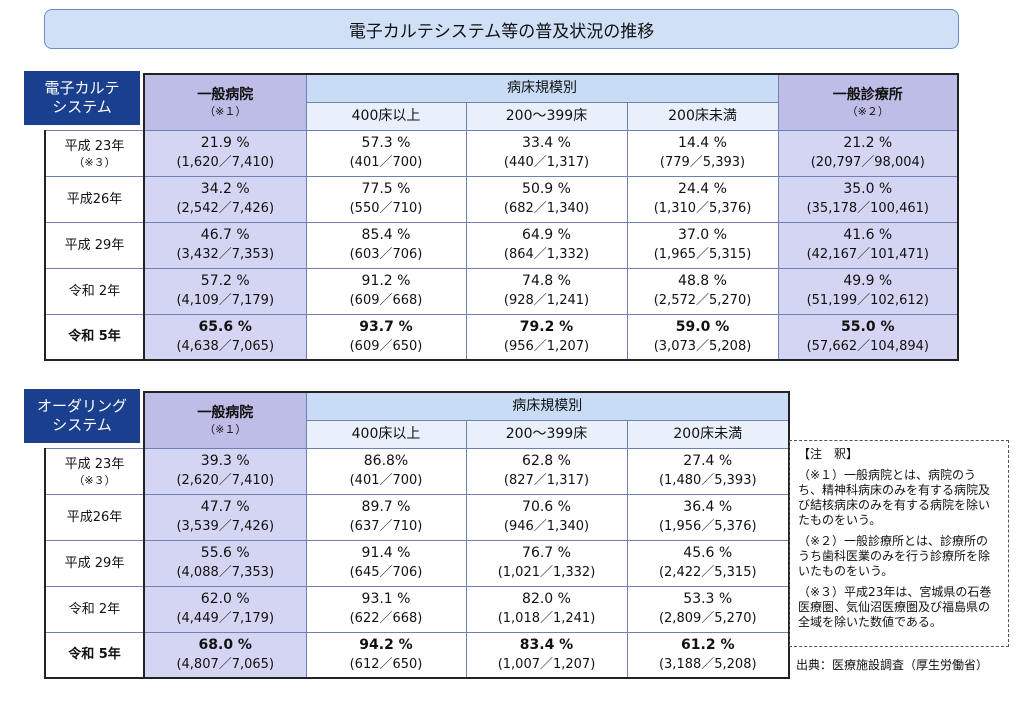 The width and height of the screenshot is (1024, 702). Describe the element at coordinates (225, 461) in the screenshot. I see `percent-value: 39.3 %` at that location.